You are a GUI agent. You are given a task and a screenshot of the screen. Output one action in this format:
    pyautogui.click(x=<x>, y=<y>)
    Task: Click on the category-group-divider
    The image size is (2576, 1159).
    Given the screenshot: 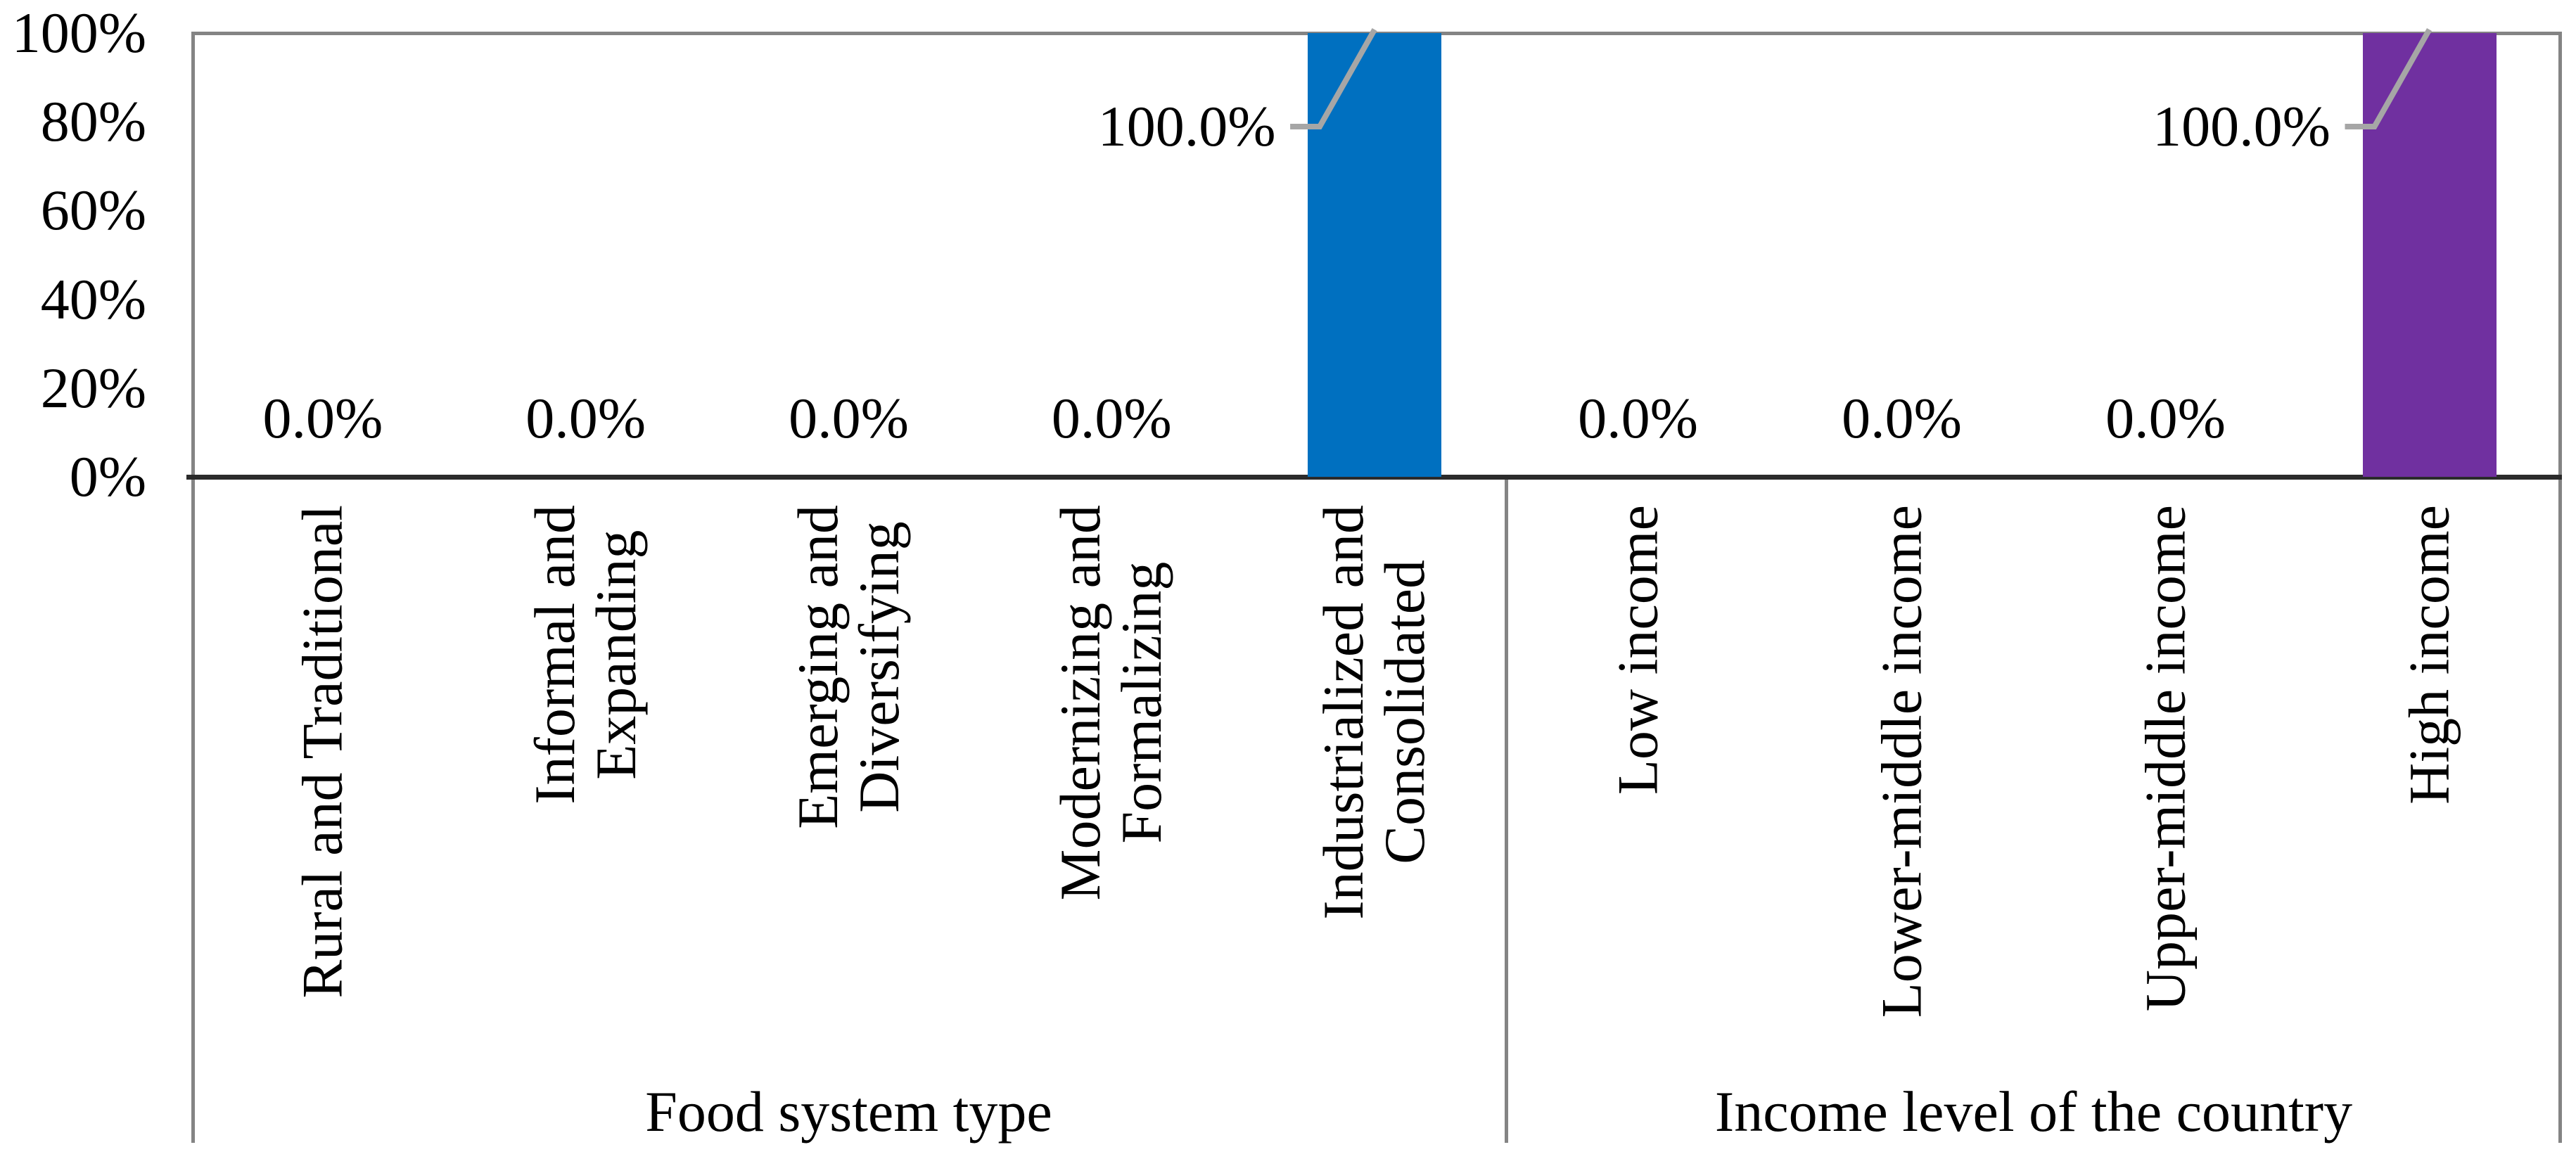 What is the action you would take?
    pyautogui.click(x=1506, y=810)
    